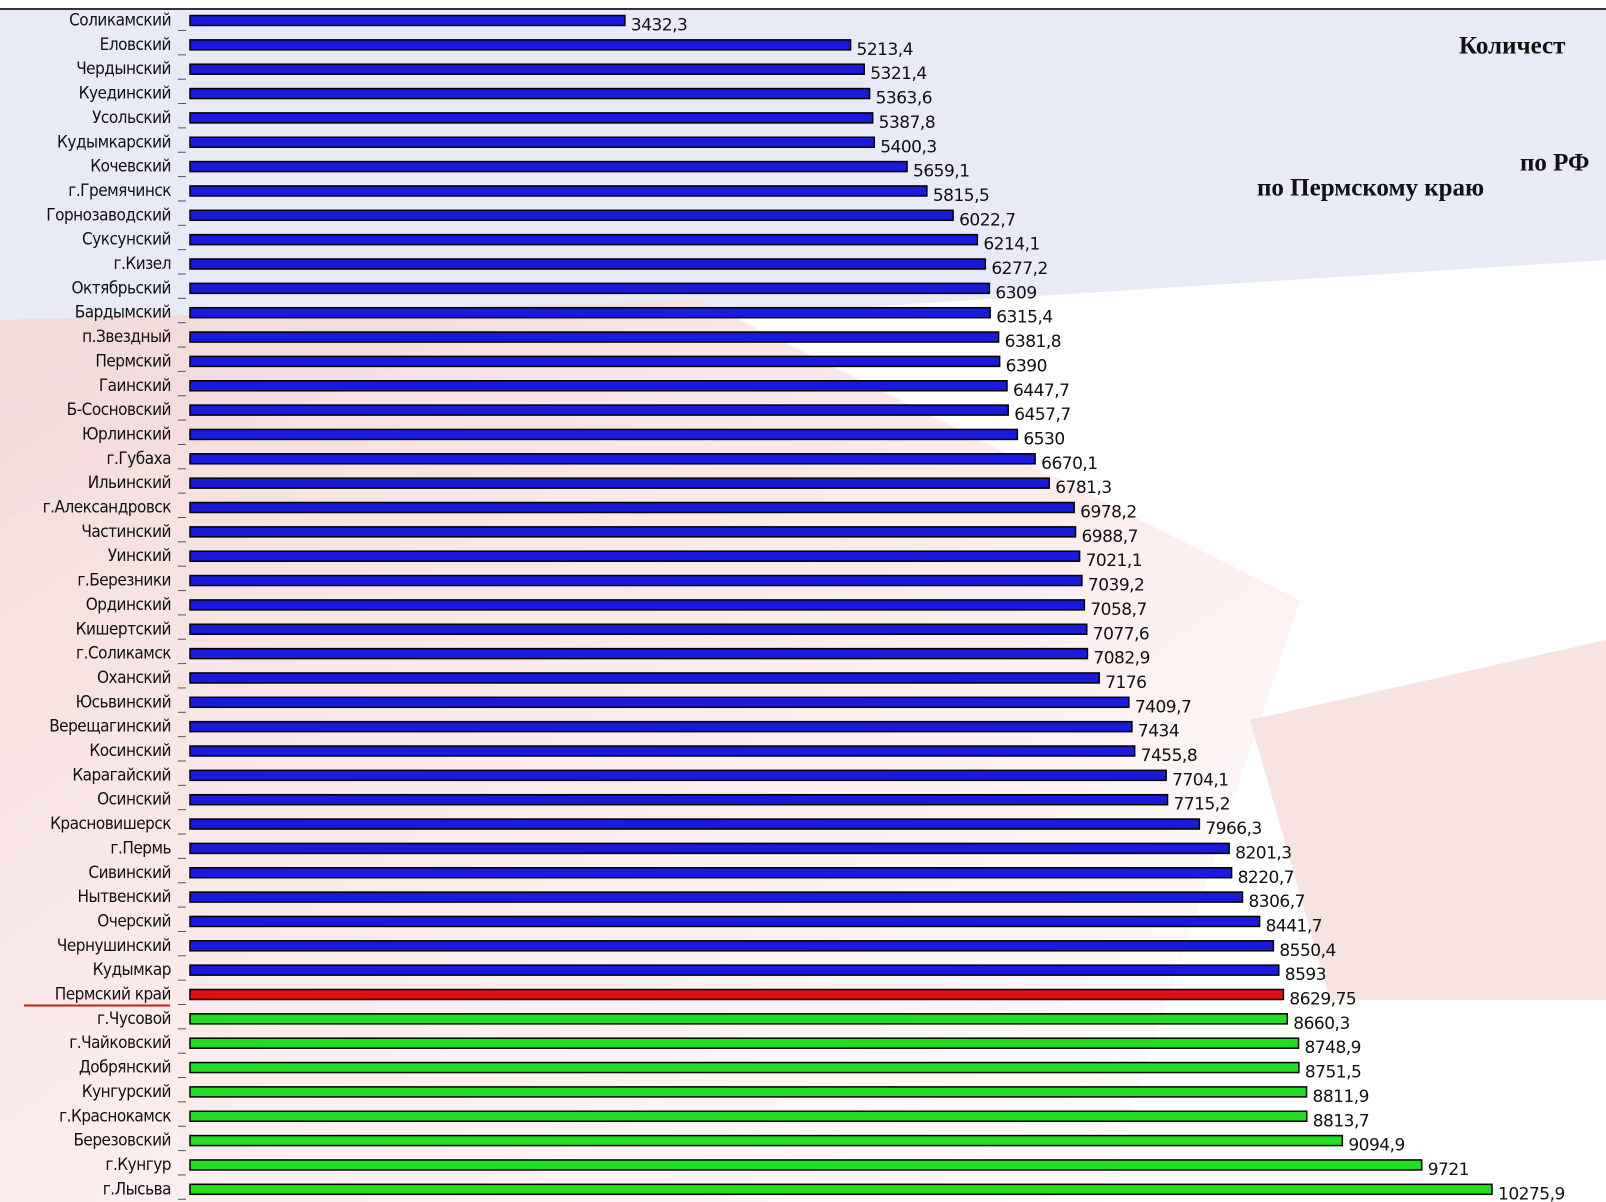  Describe the element at coordinates (121, 288) in the screenshot. I see `category-label: Октябрьский` at that location.